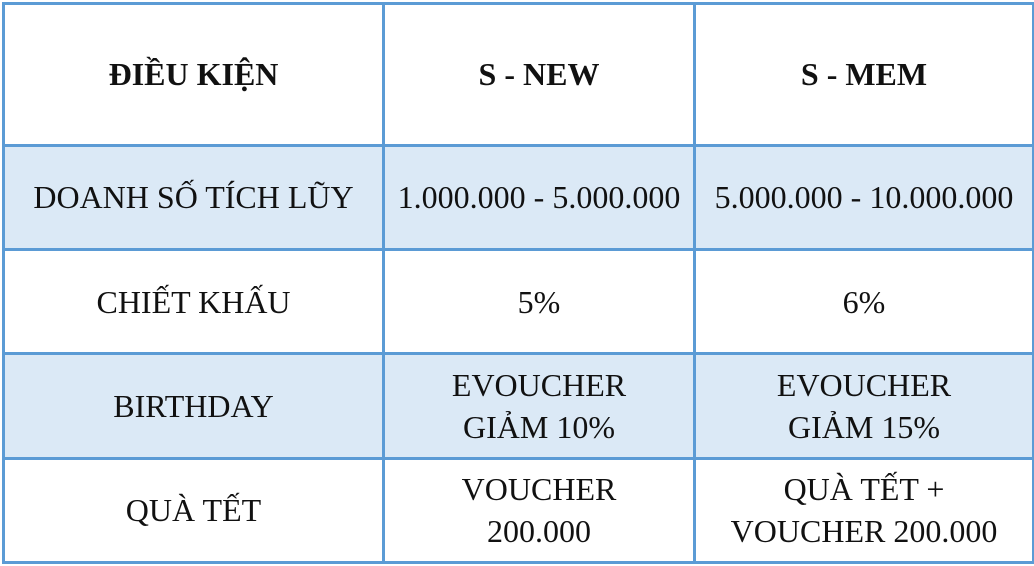  I want to click on cell-tier-s-new: EVOUCHER GIẢM 10%, so click(539, 406).